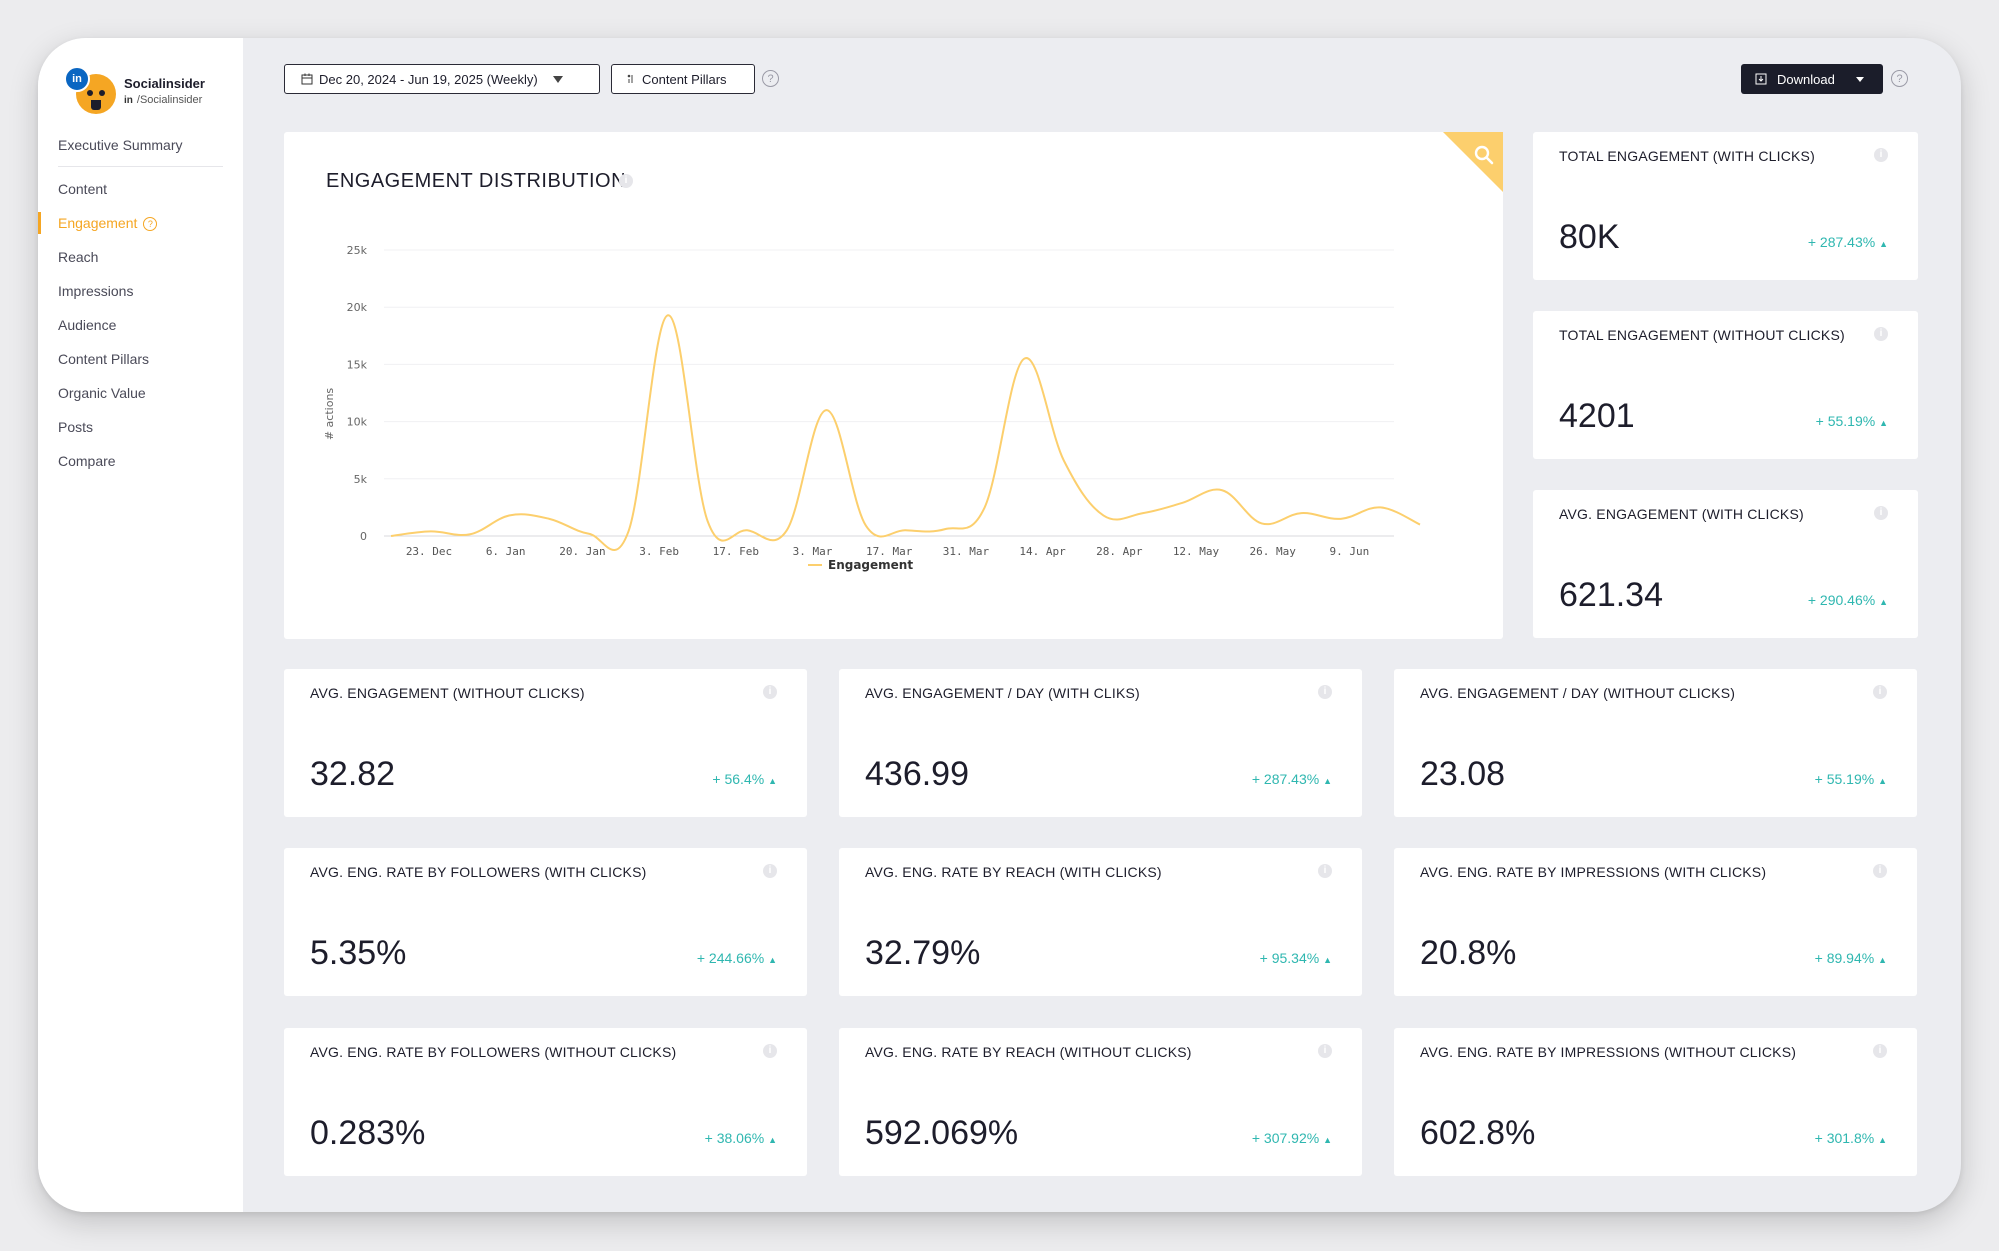  Describe the element at coordinates (1812, 79) in the screenshot. I see `download-button: Download` at that location.